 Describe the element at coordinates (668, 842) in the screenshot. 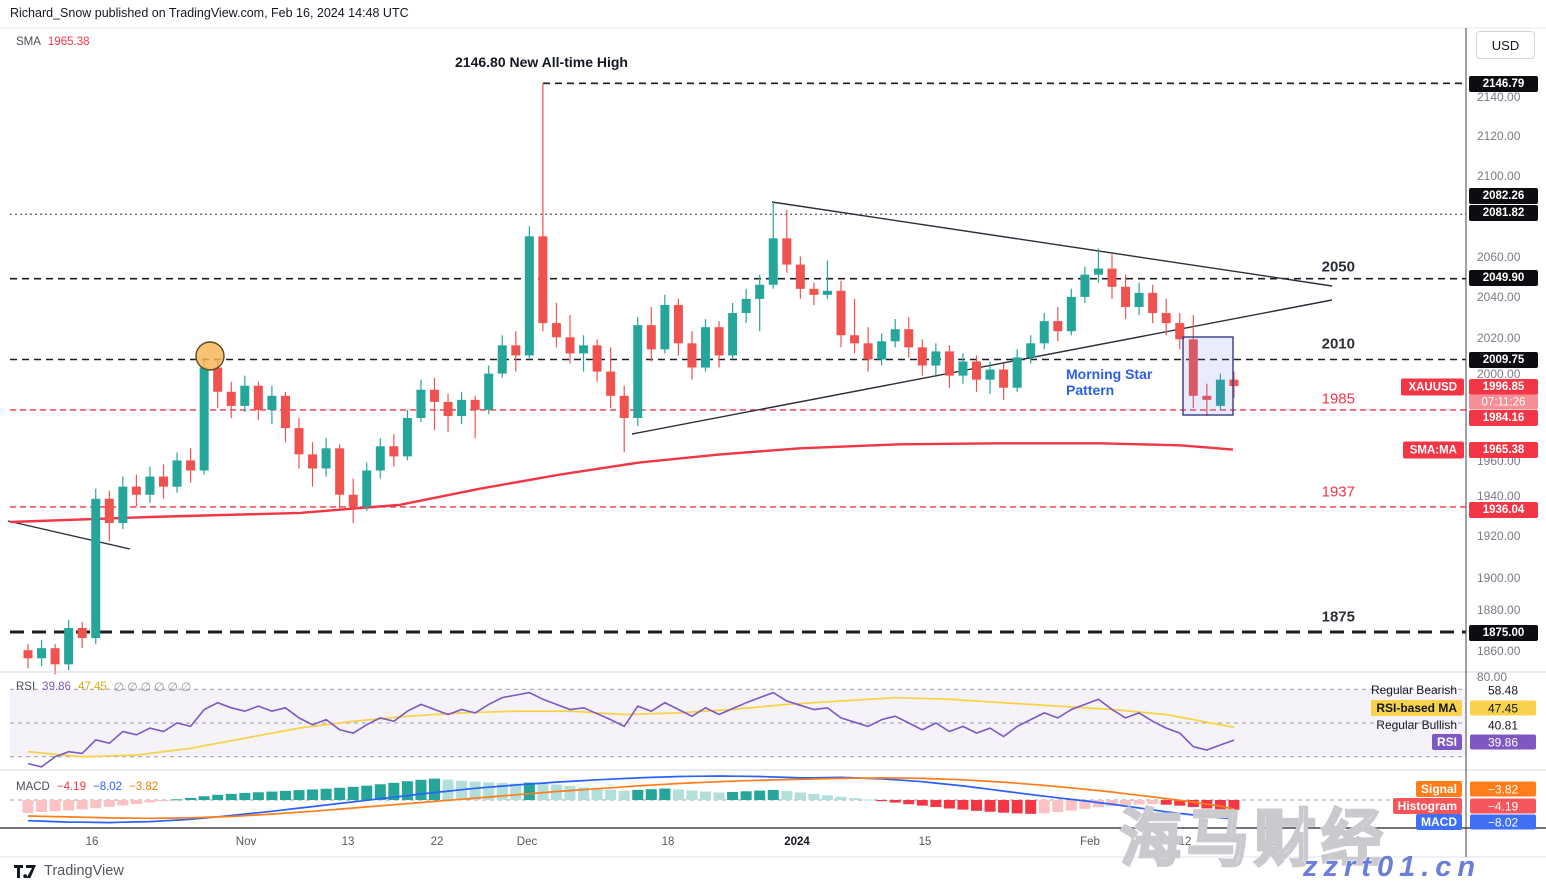

I see `time-axis-label-18: 18` at that location.